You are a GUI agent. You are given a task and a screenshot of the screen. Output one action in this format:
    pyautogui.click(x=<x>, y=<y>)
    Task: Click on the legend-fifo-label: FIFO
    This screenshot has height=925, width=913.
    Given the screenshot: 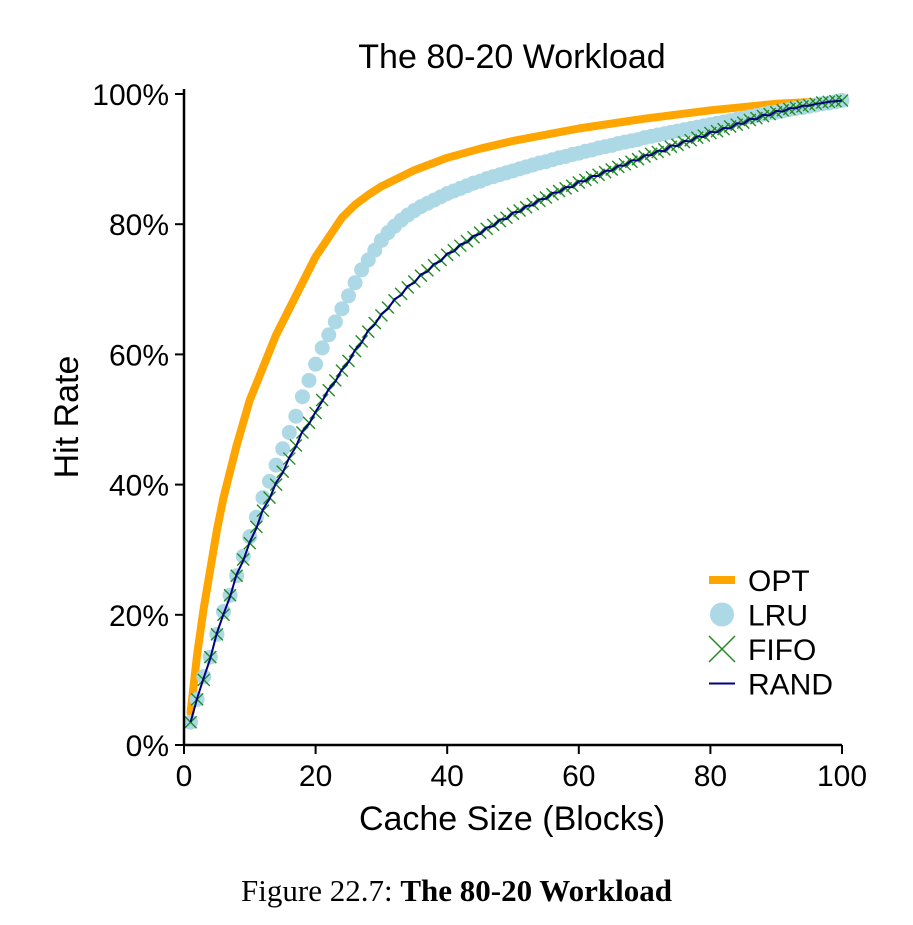 What is the action you would take?
    pyautogui.click(x=782, y=650)
    